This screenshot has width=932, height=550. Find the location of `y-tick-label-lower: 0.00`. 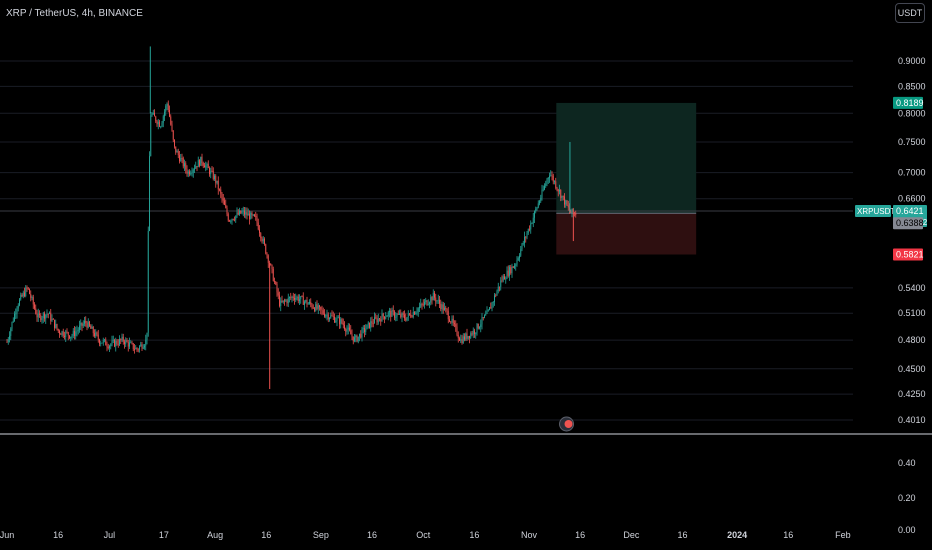

y-tick-label-lower: 0.00 is located at coordinates (907, 530).